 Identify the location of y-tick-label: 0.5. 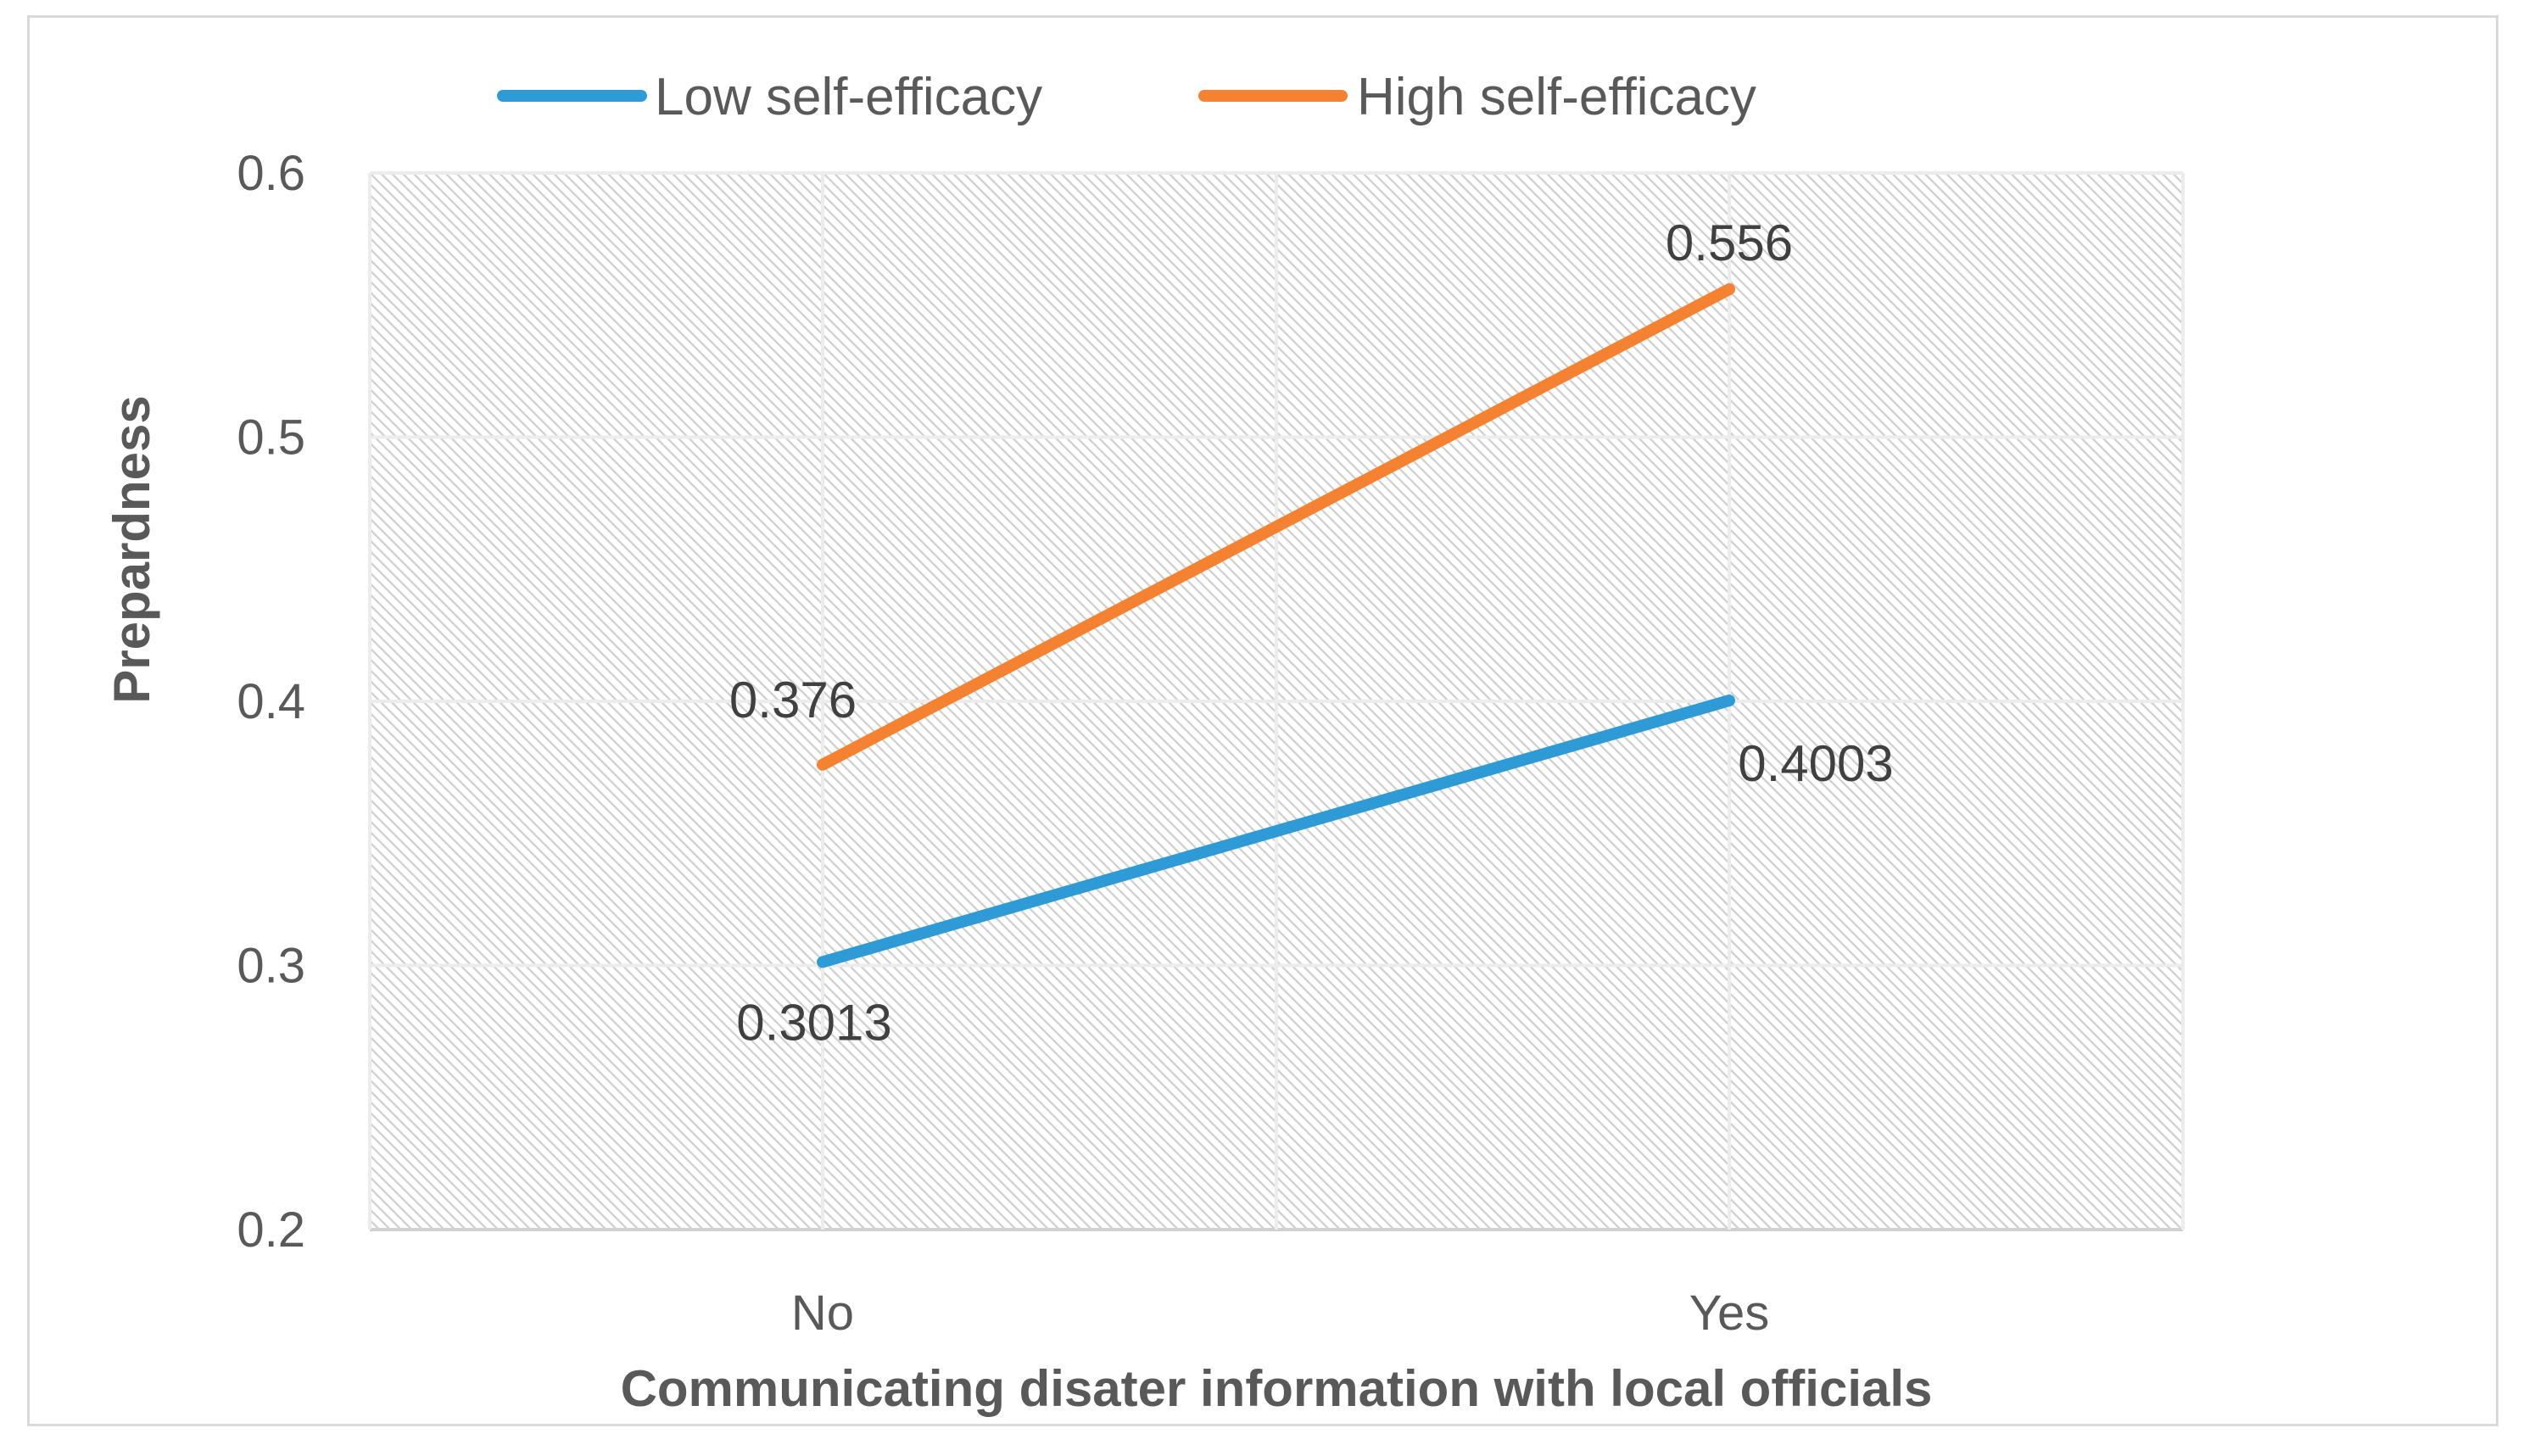
(271, 438).